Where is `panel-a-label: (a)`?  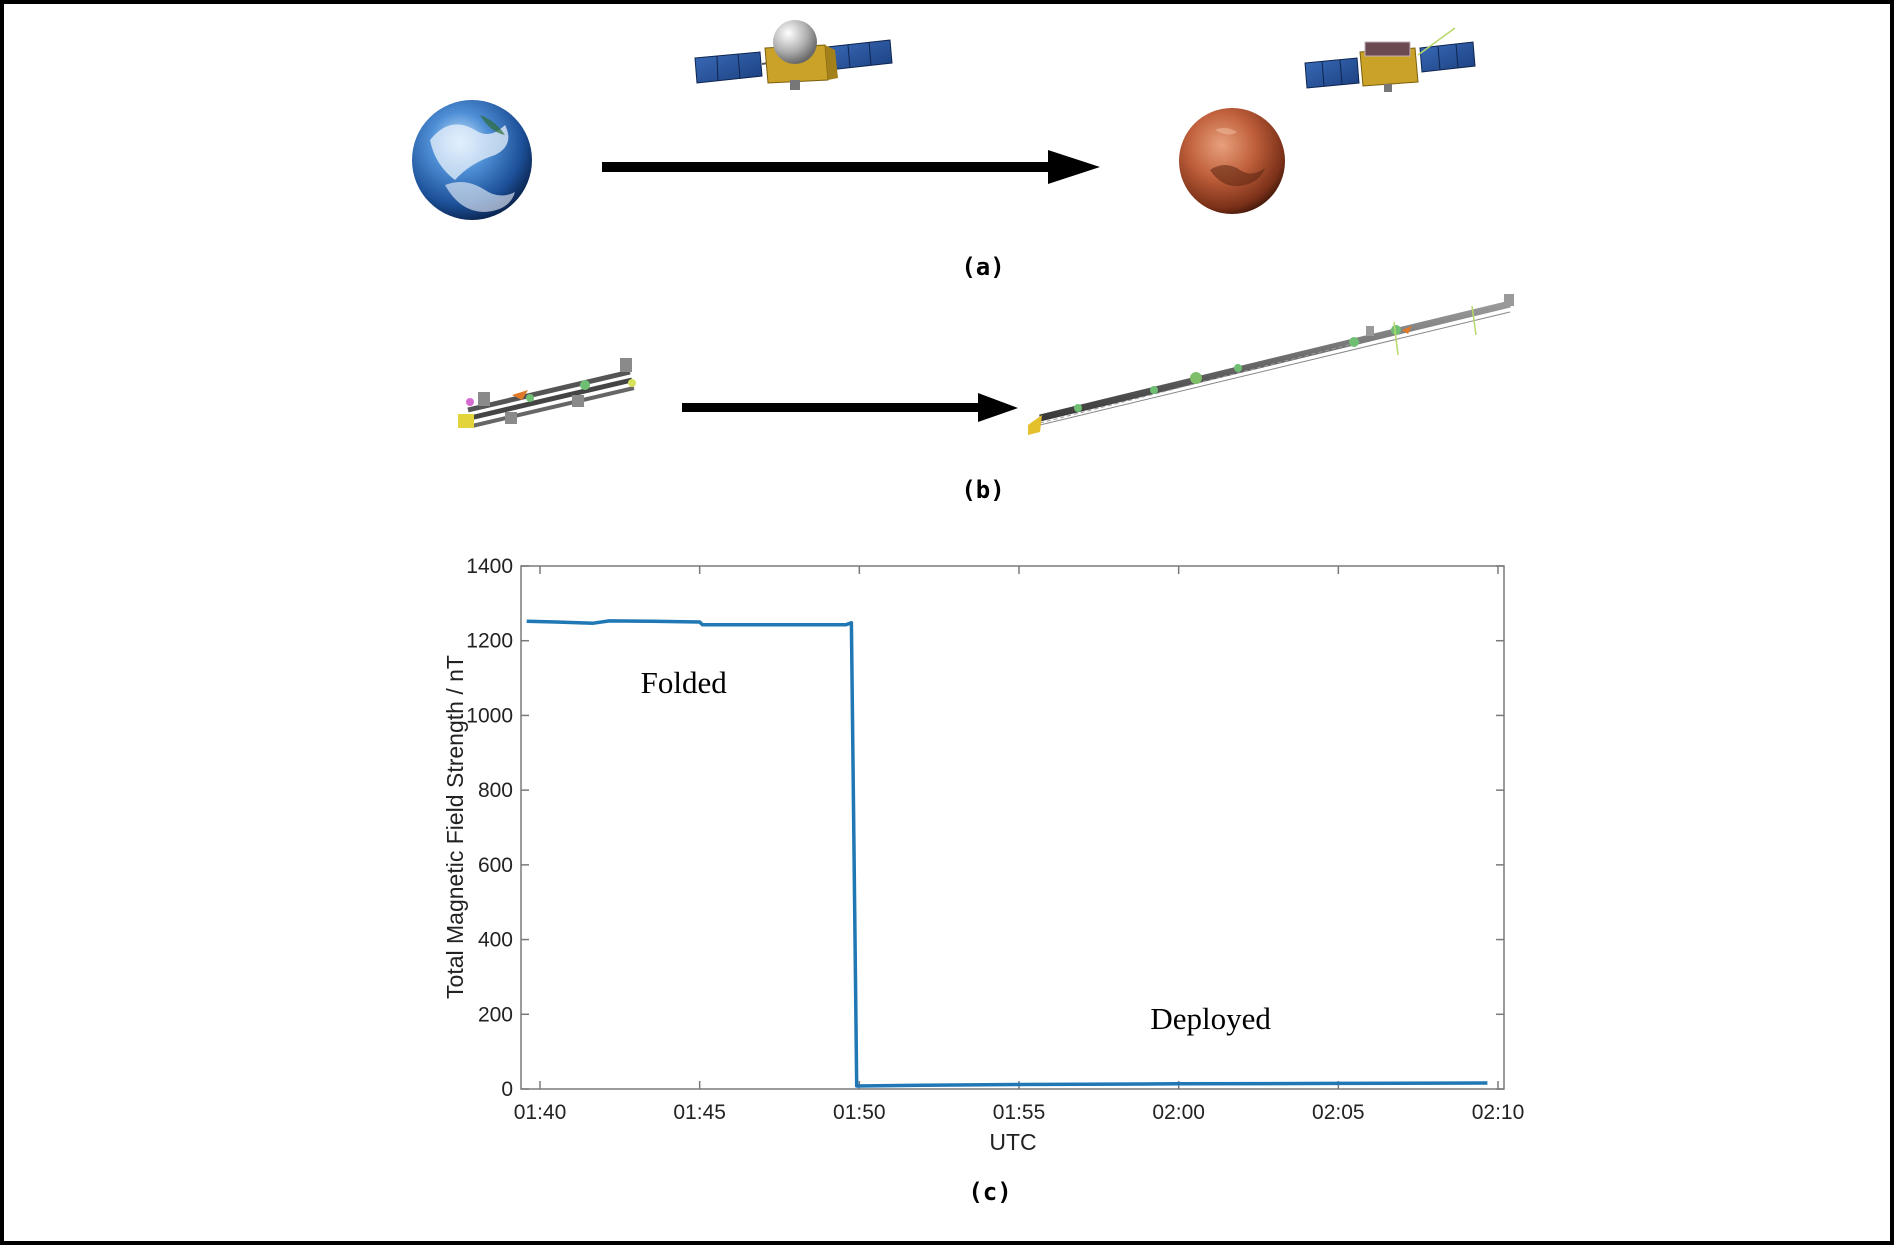
panel-a-label: (a) is located at coordinates (982, 267).